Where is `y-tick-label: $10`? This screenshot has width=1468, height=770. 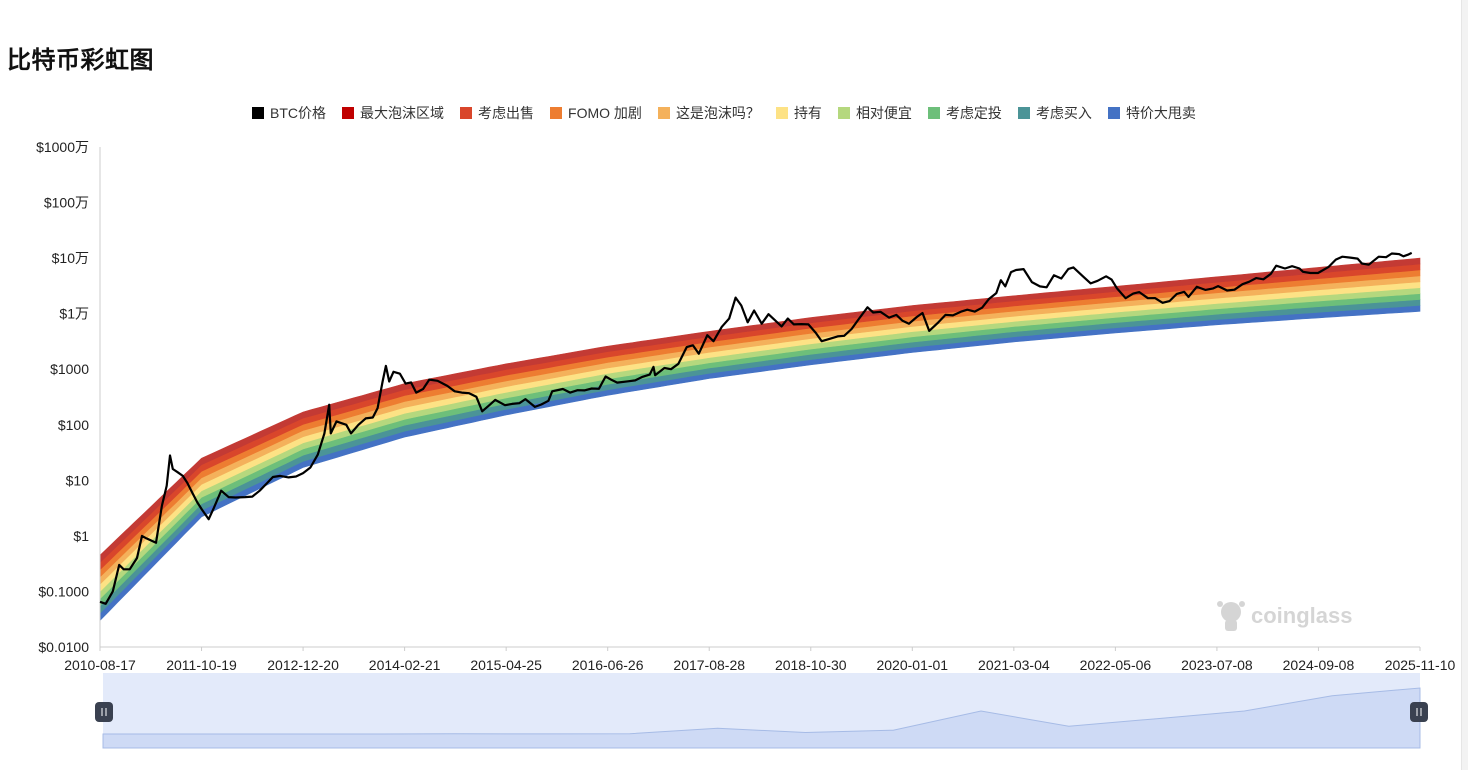
y-tick-label: $10 is located at coordinates (78, 480).